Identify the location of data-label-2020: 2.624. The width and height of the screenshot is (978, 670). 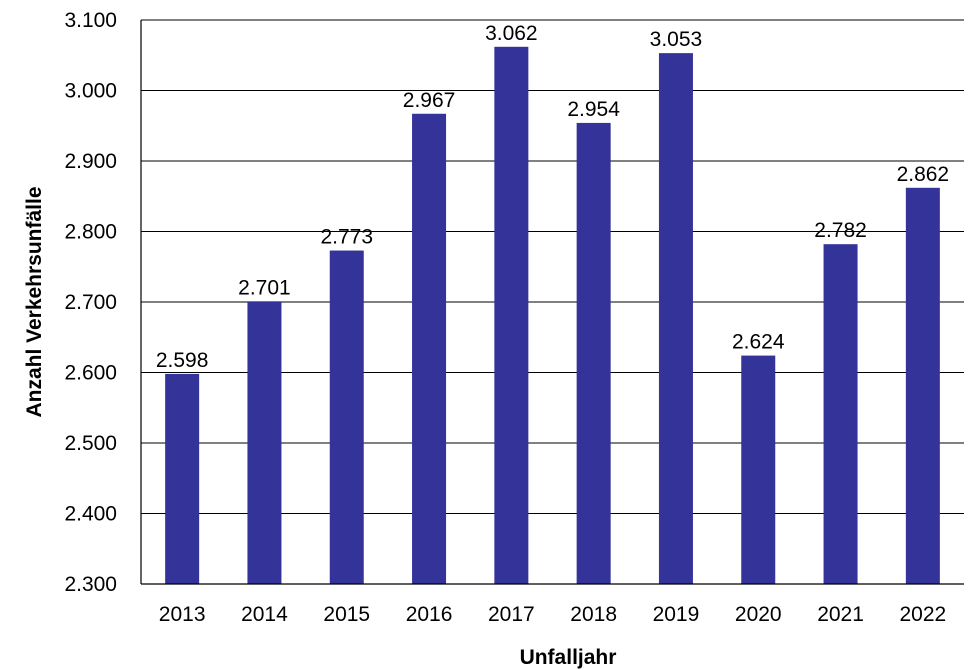
(758, 342).